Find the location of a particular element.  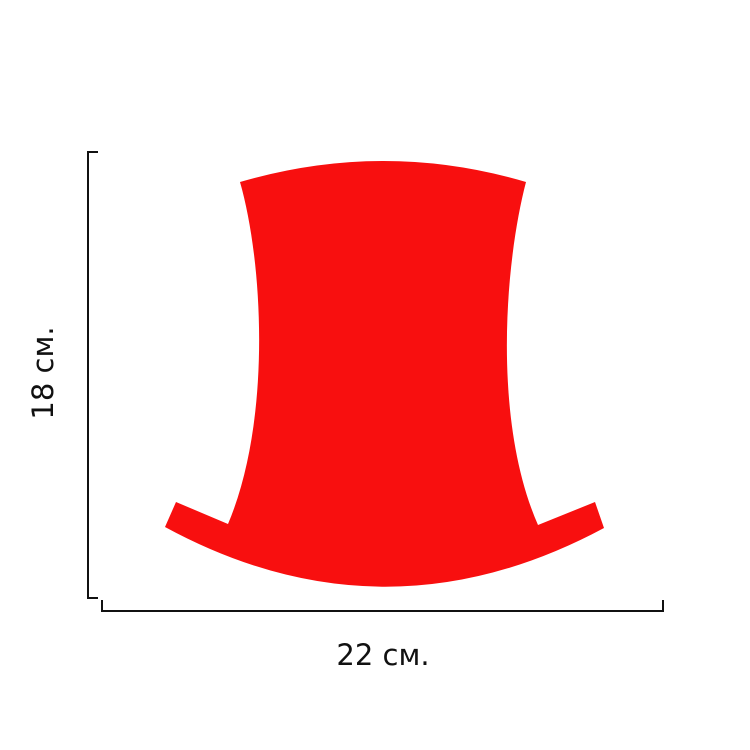

height-label: 18 см. is located at coordinates (43, 373).